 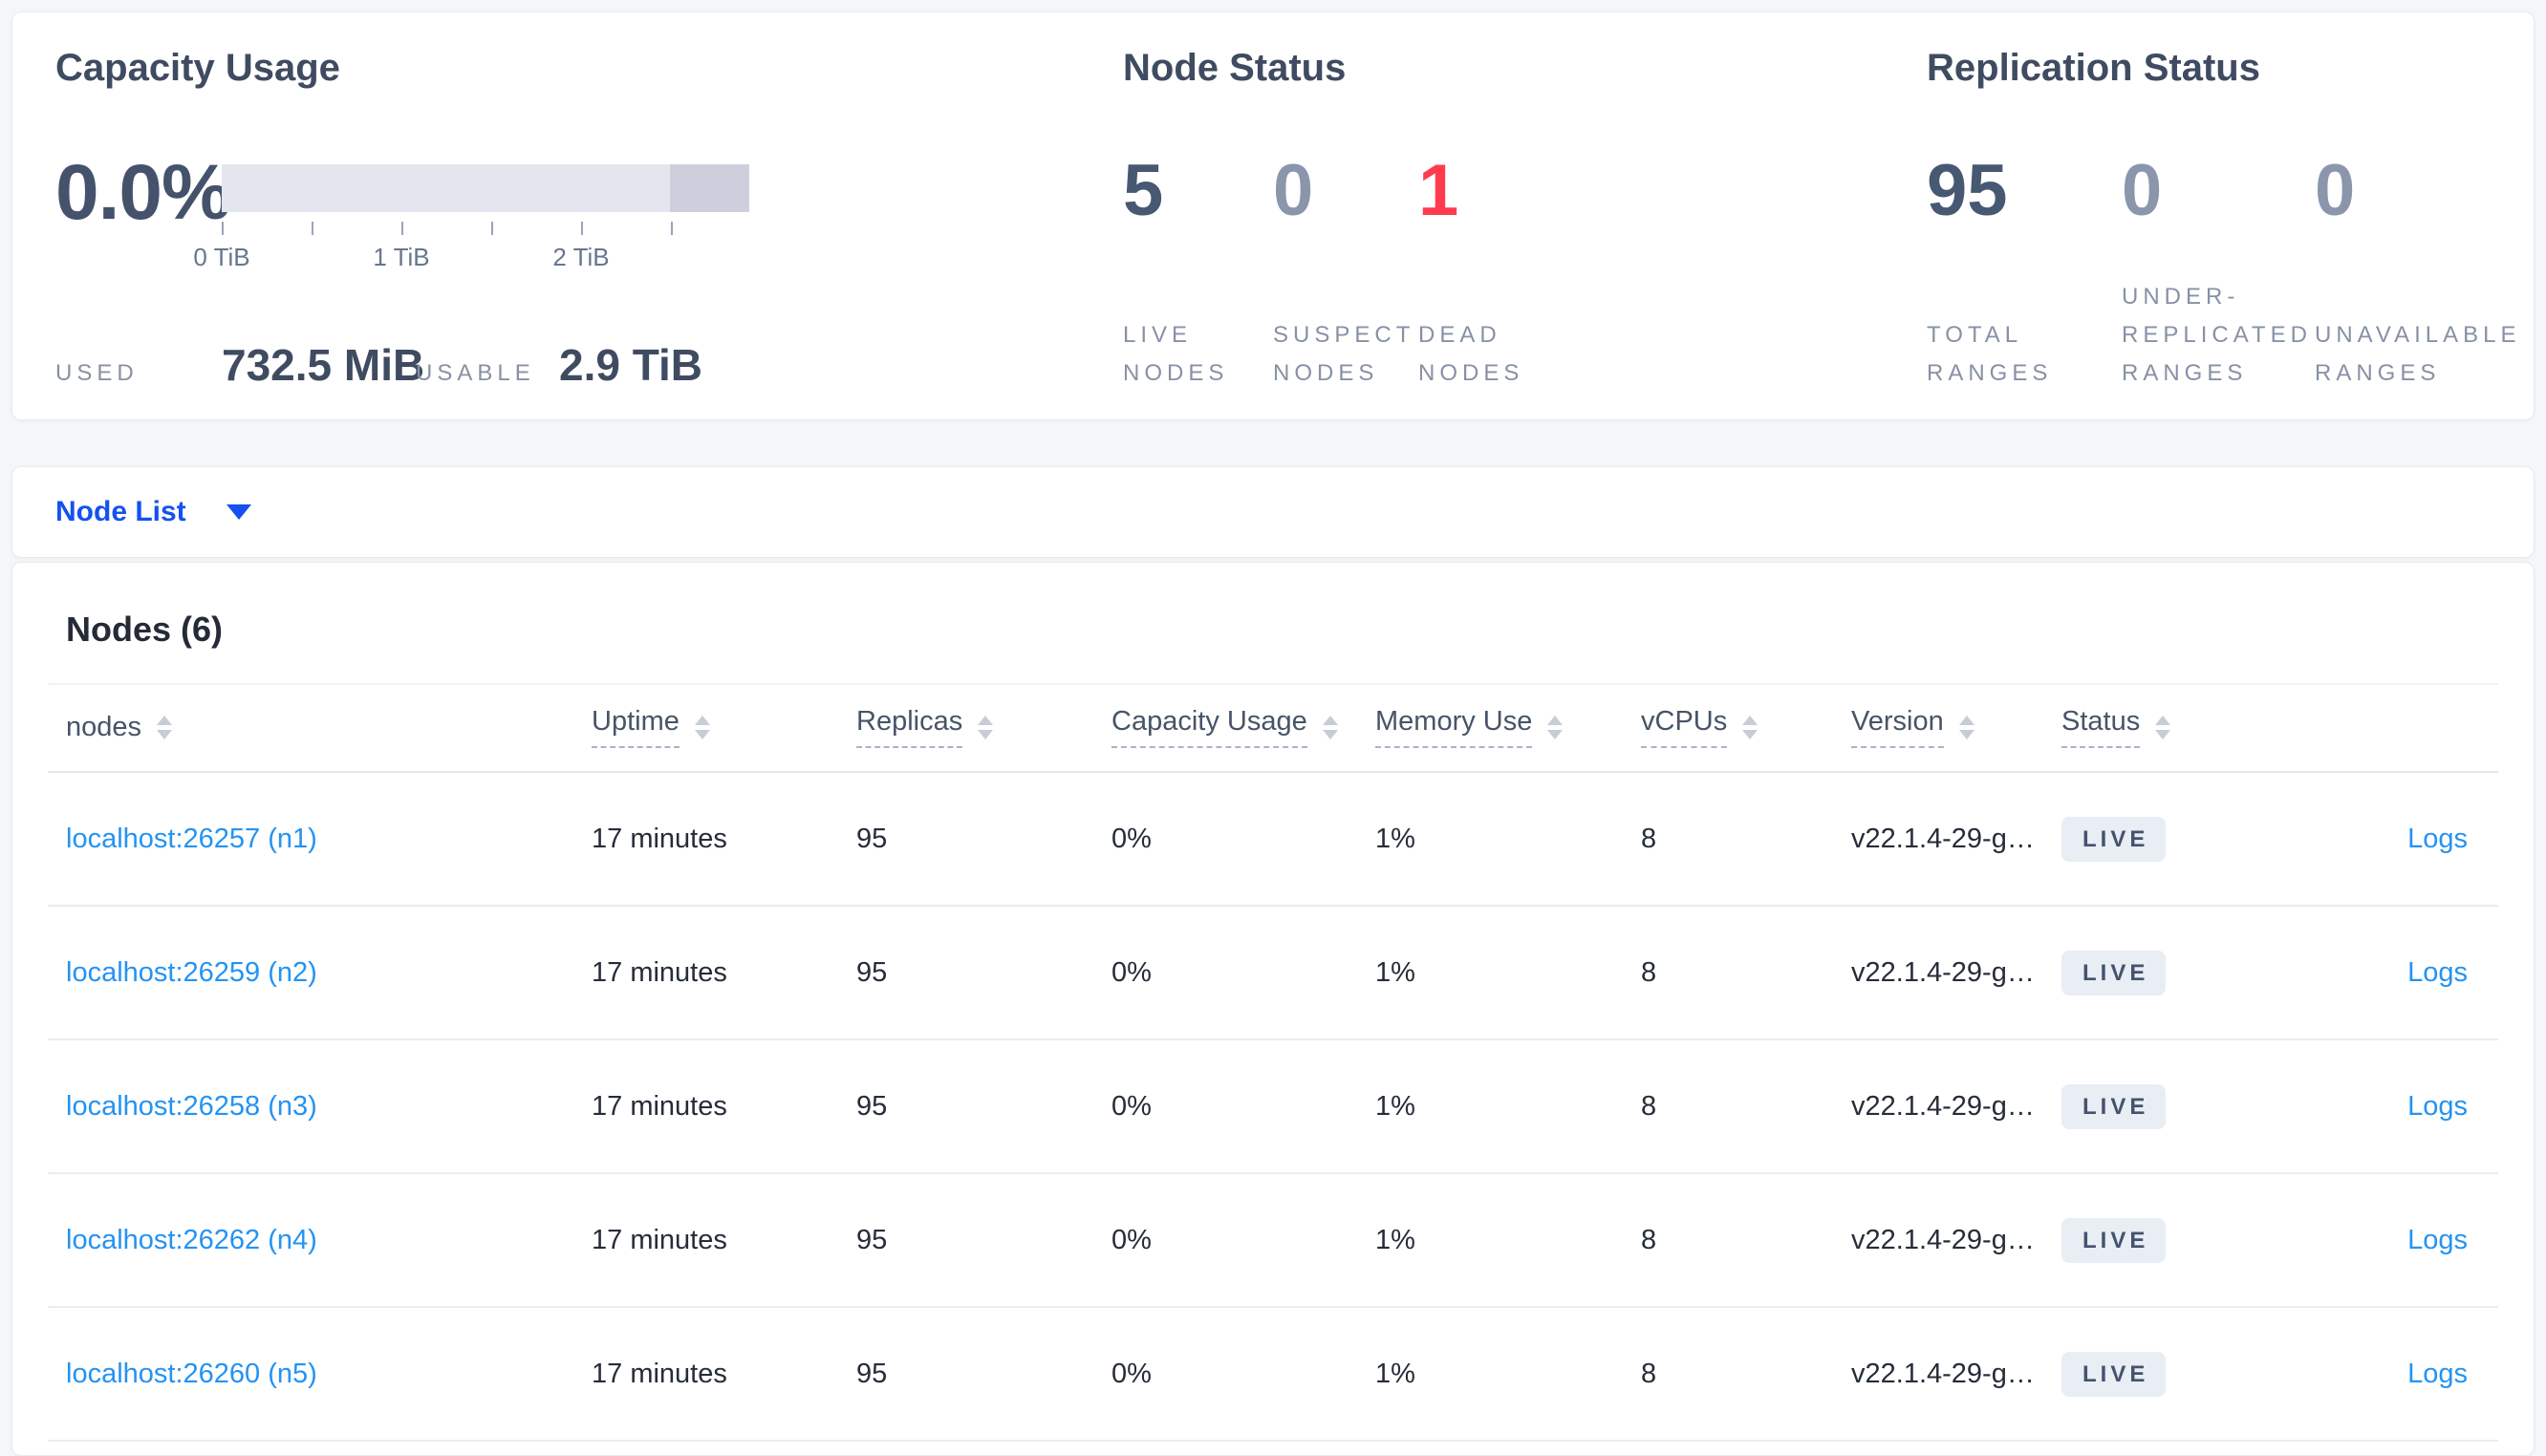 I want to click on stat-value: 0, so click(x=1293, y=191).